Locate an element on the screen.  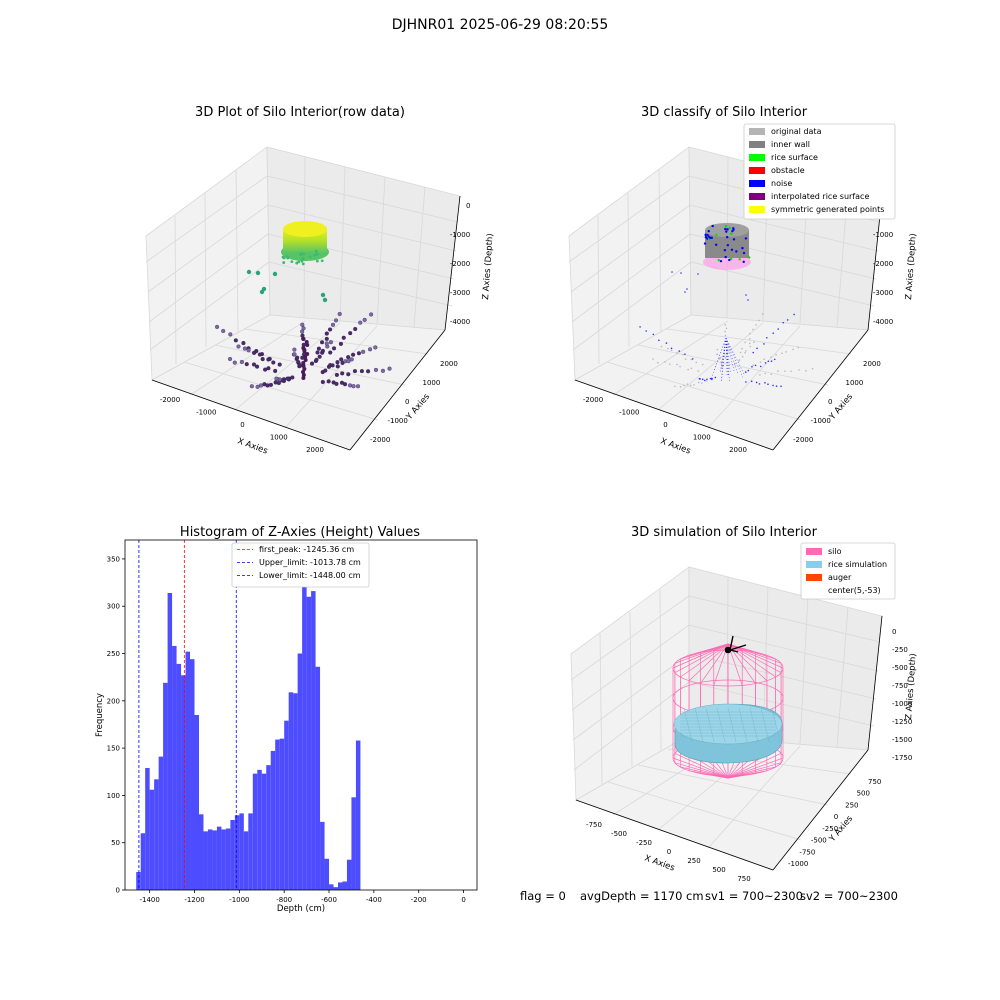
x-tick-label: -800 is located at coordinates (284, 900).